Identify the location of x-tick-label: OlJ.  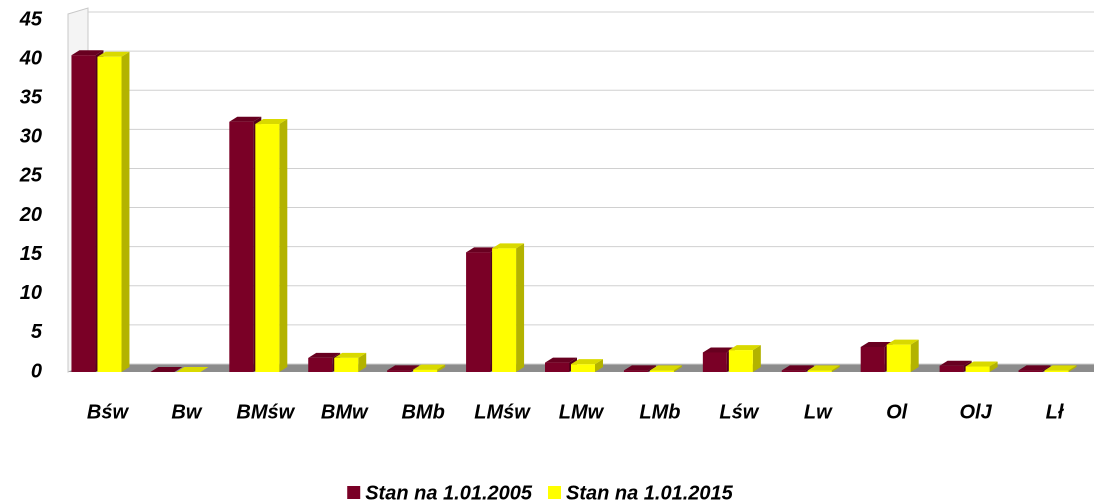
(975, 412).